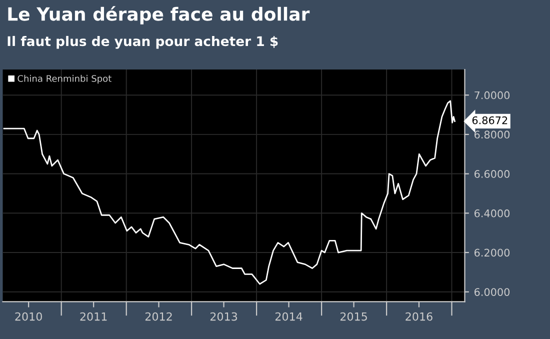 This screenshot has width=550, height=339. What do you see at coordinates (492, 174) in the screenshot?
I see `y-tick-label: 6.6000` at bounding box center [492, 174].